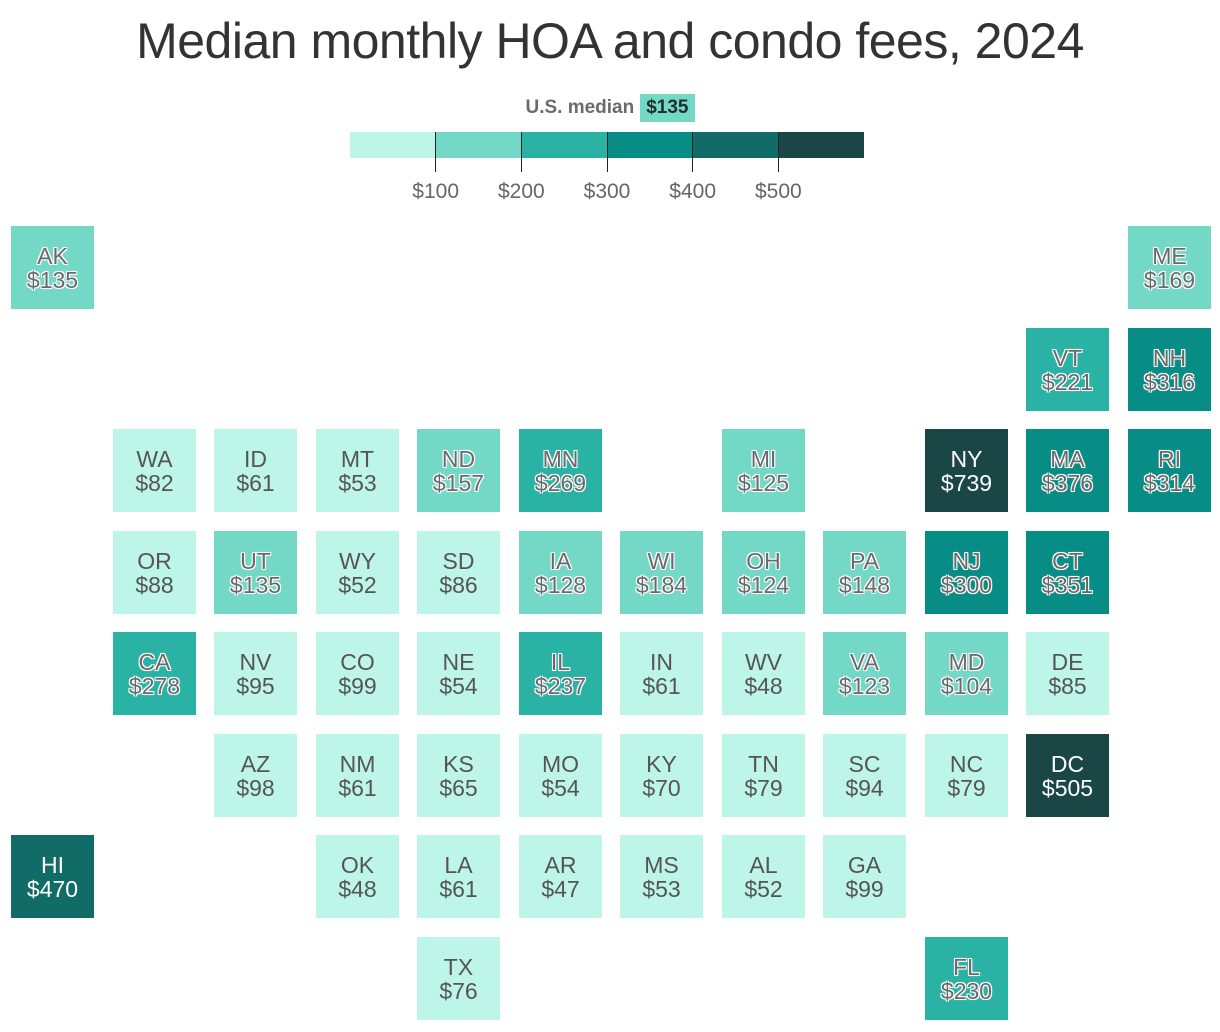 This screenshot has height=1032, width=1220. I want to click on state-abbr: CA, so click(154, 661).